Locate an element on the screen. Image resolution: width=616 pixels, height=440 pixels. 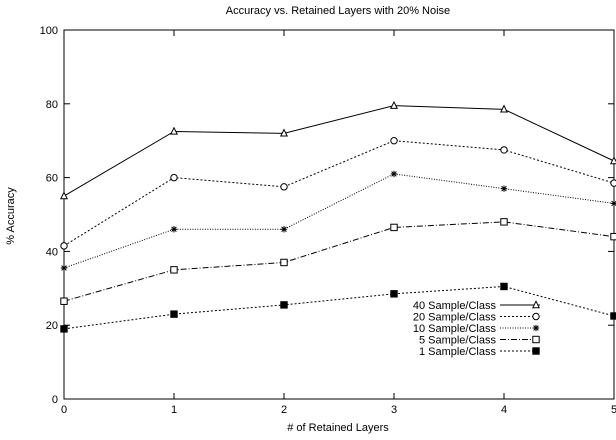
legend-label: 40 Sample/Class is located at coordinates (455, 306).